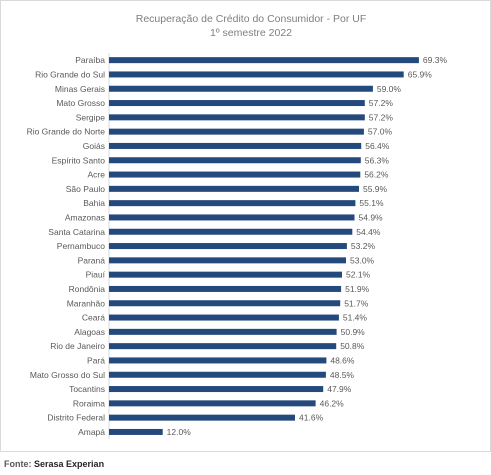 The image size is (491, 475). Describe the element at coordinates (389, 89) in the screenshot. I see `data-label: 59.0%` at that location.